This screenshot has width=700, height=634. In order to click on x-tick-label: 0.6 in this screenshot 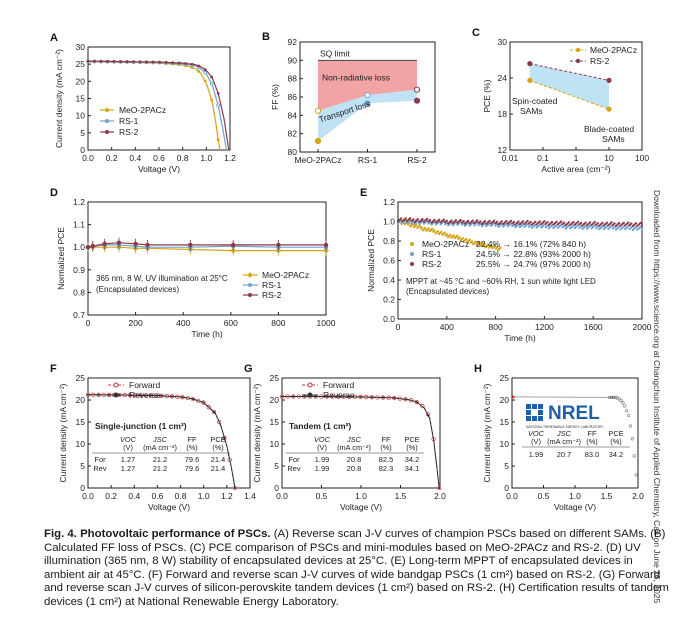, I will do `click(158, 496)`.